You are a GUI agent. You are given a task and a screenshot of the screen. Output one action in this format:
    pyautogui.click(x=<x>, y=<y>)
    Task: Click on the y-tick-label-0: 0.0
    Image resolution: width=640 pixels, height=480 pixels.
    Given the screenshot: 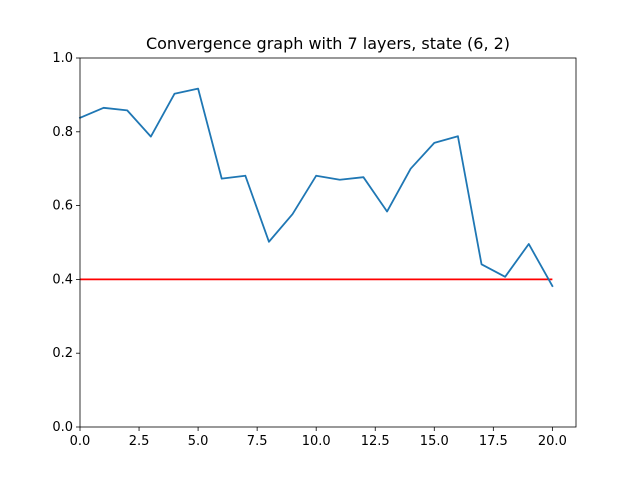 What is the action you would take?
    pyautogui.click(x=62, y=427)
    